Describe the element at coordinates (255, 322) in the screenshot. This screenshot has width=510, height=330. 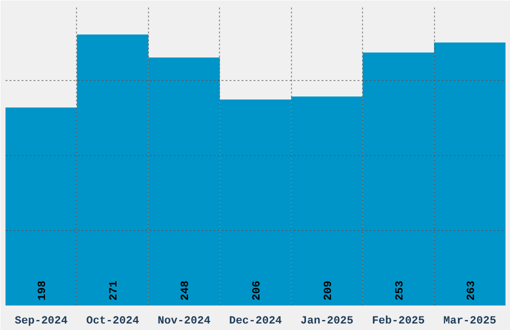
I see `x-tick-label: Dec-2024` at that location.